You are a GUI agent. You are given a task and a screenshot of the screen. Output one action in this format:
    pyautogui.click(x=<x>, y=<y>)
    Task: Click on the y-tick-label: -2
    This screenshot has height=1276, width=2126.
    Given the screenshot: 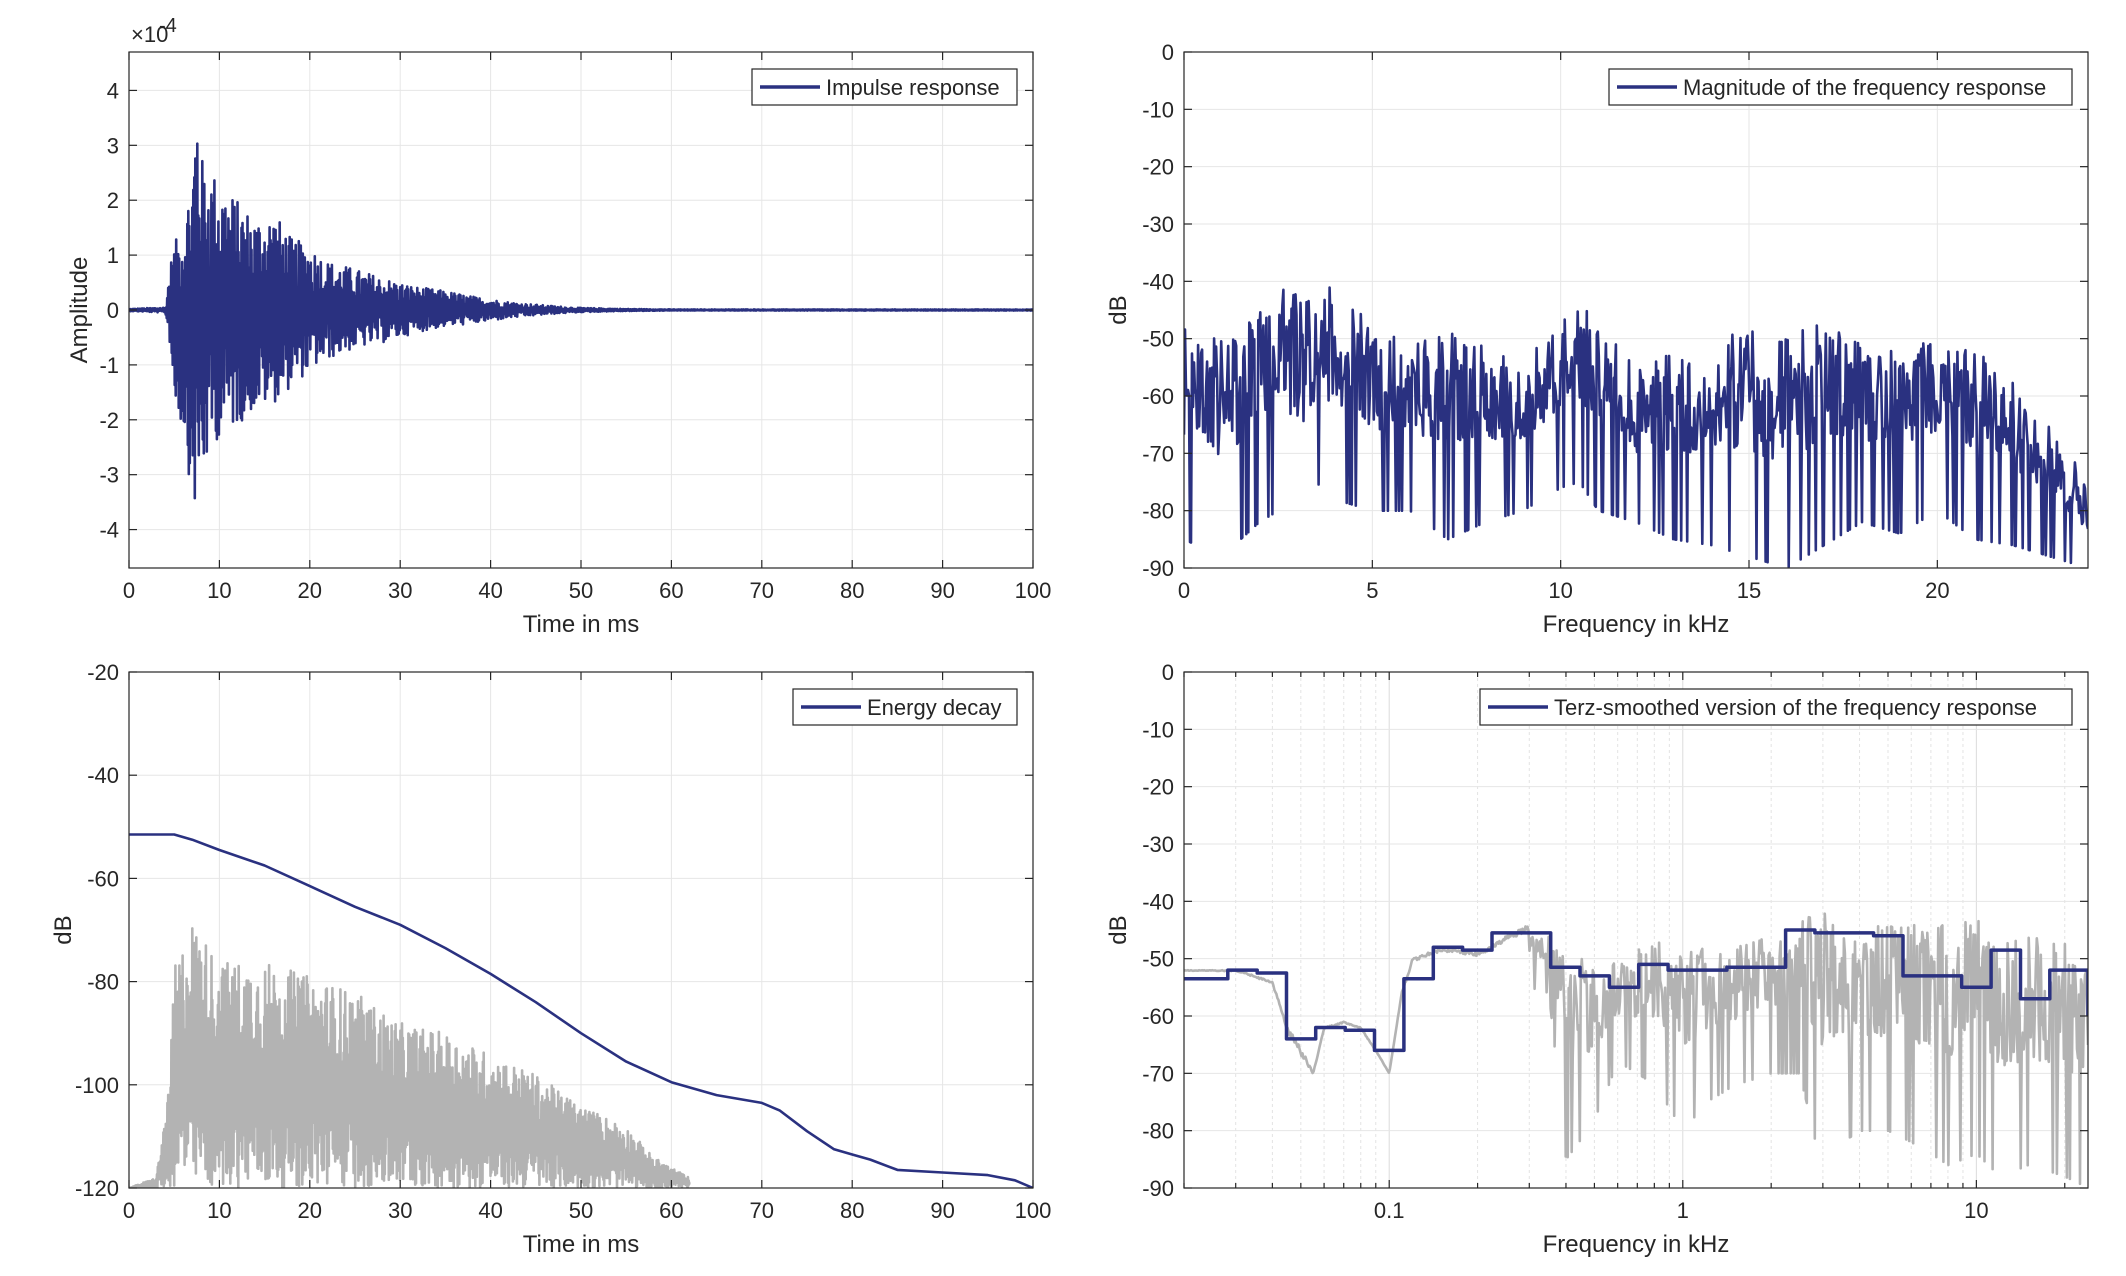 What is the action you would take?
    pyautogui.click(x=109, y=420)
    